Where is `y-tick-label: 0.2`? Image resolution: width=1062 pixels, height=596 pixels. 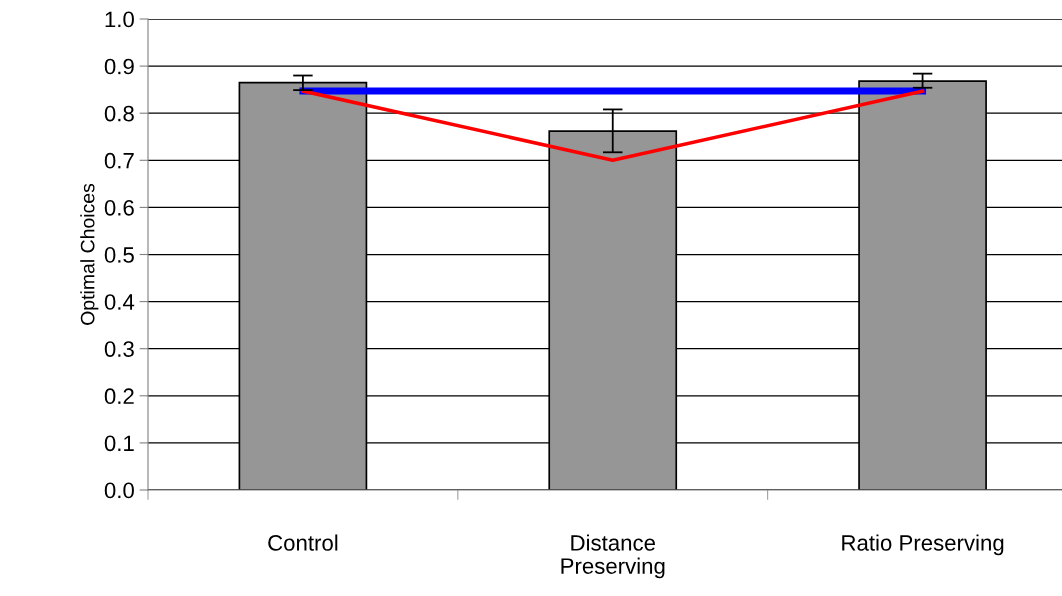
y-tick-label: 0.2 is located at coordinates (119, 396).